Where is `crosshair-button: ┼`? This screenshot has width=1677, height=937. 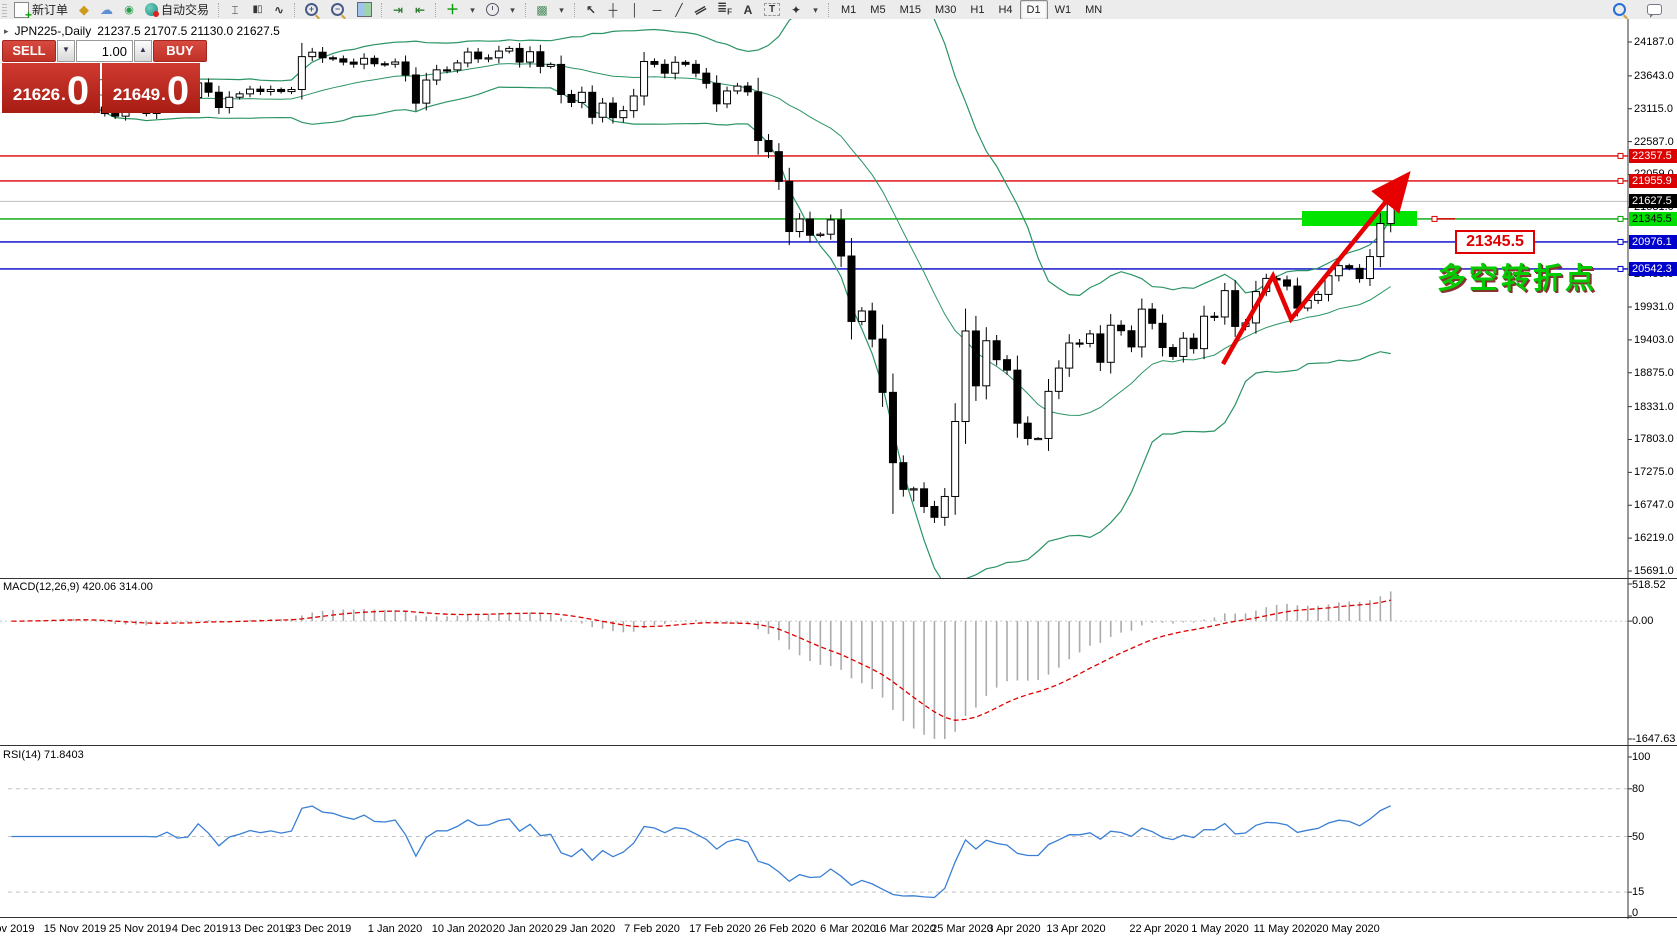 crosshair-button: ┼ is located at coordinates (613, 10).